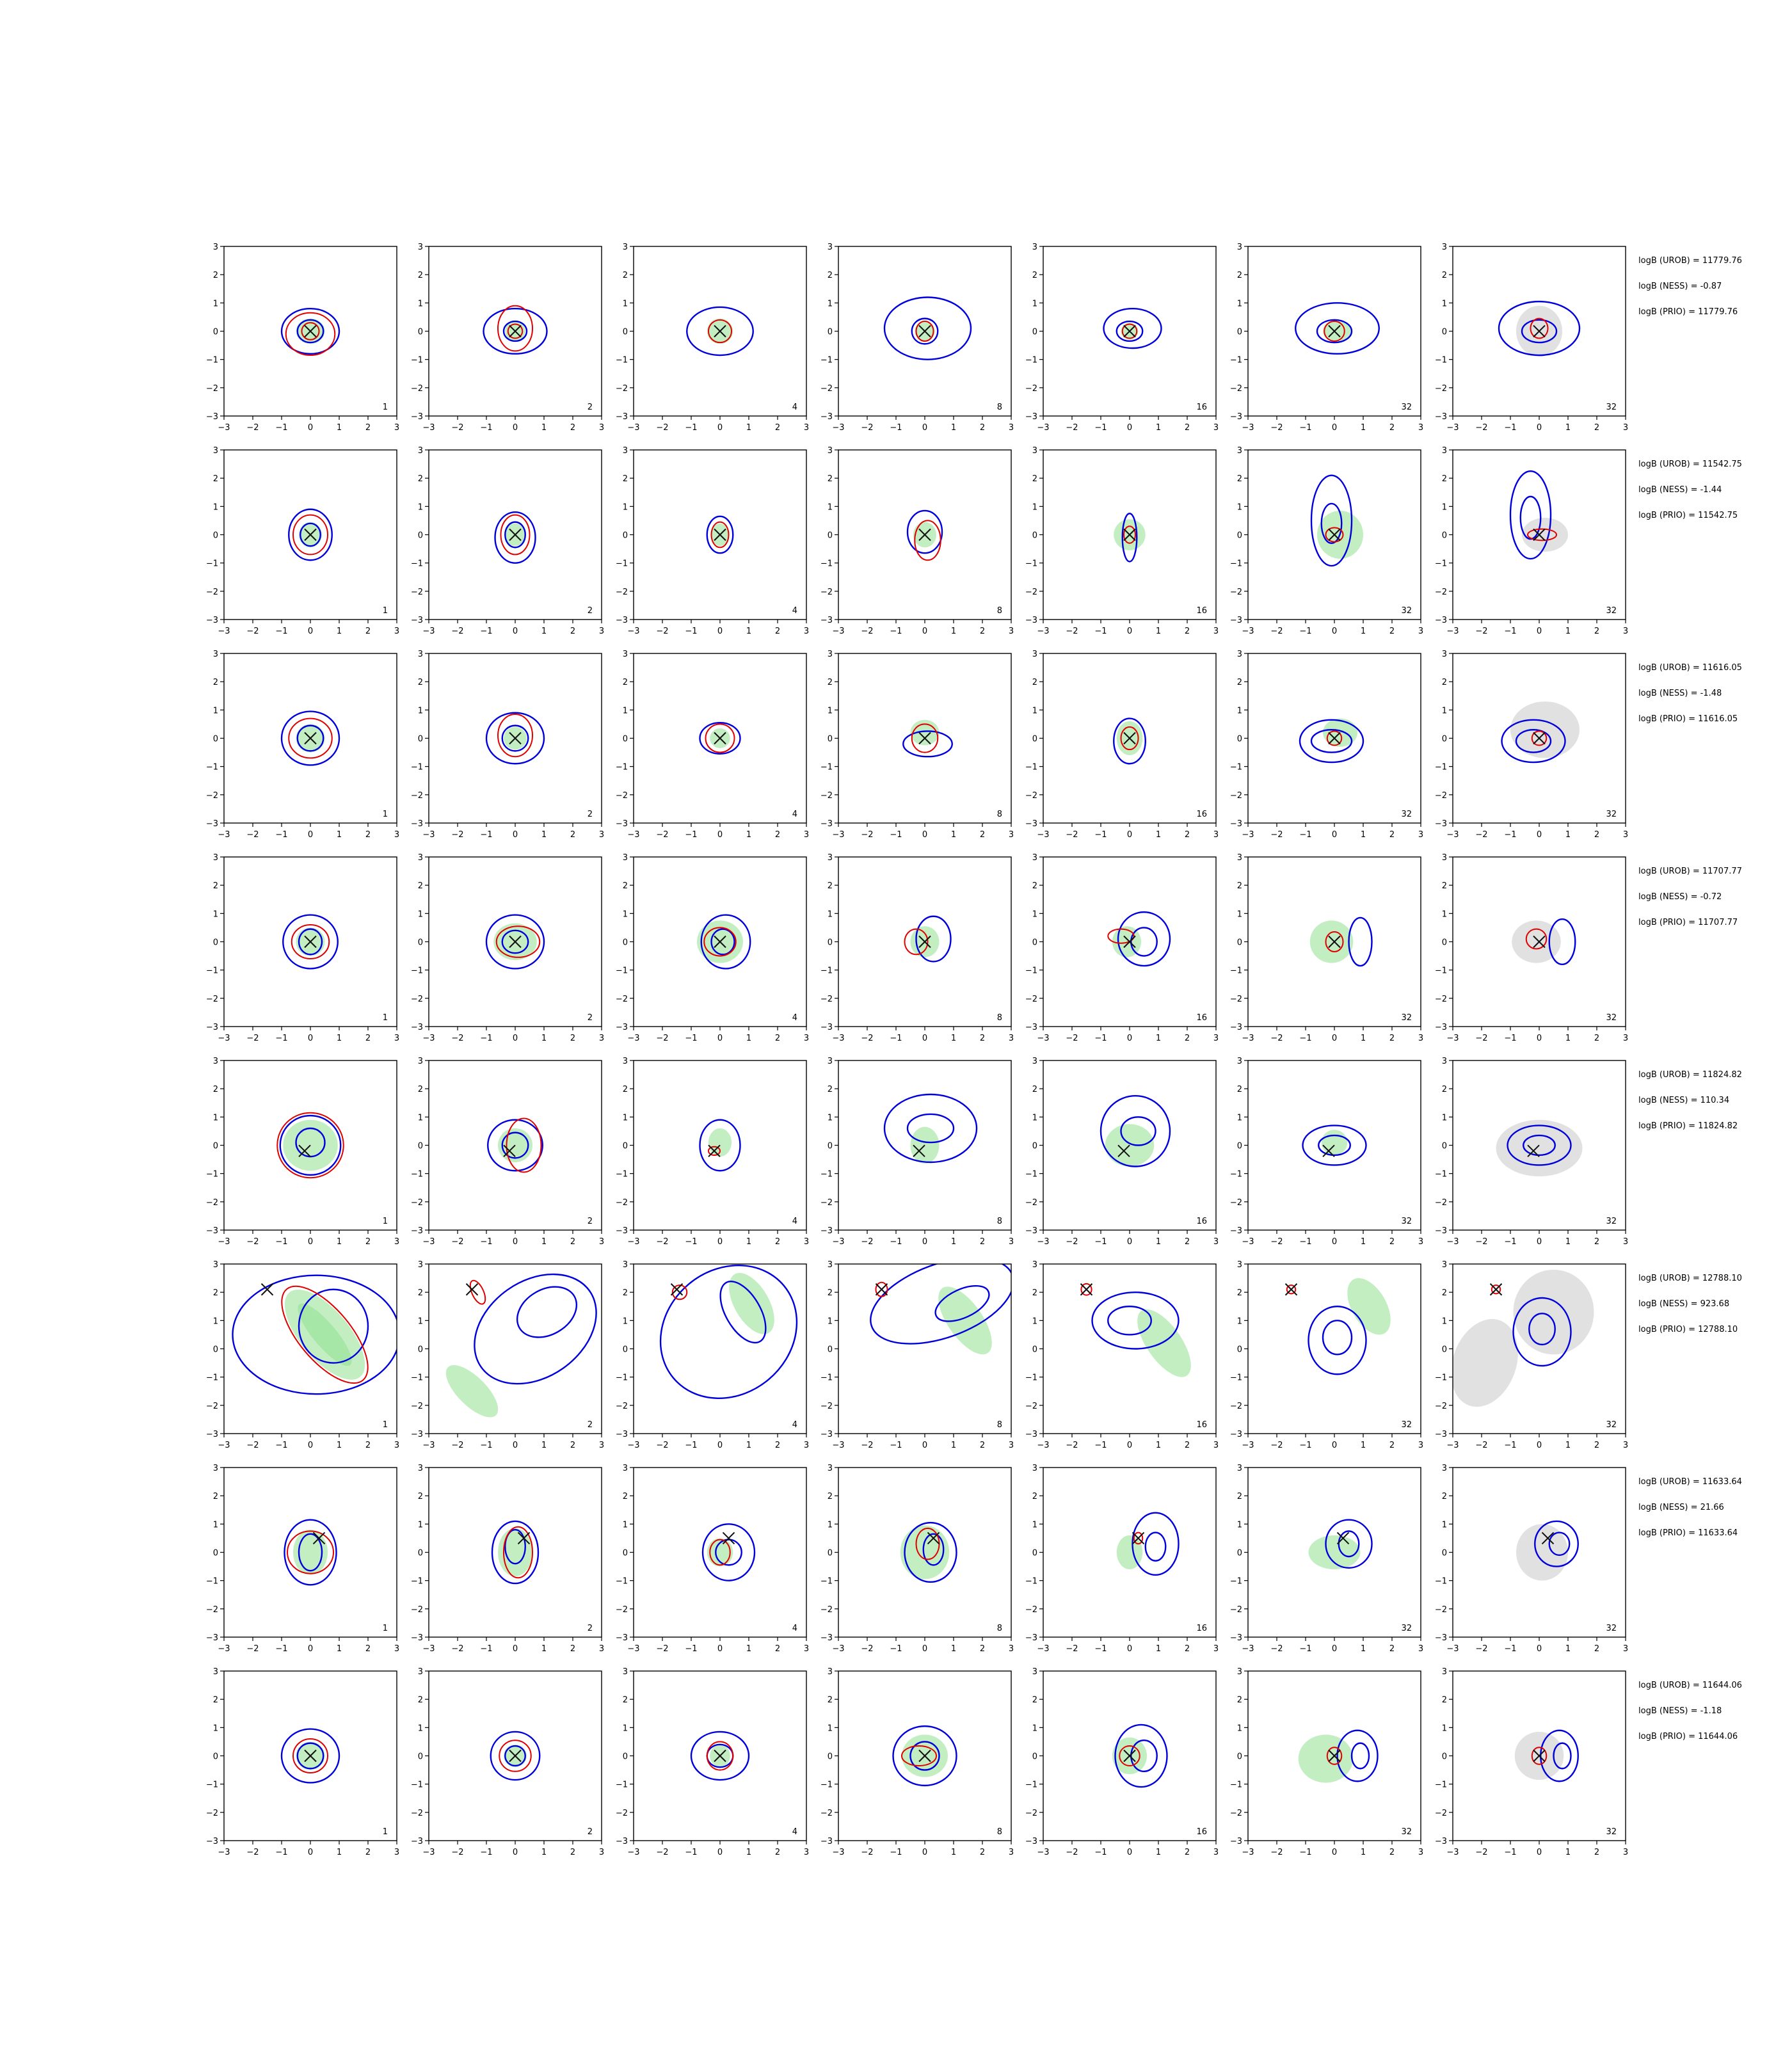 This screenshot has width=1792, height=2048. I want to click on panel-count-label: 1, so click(385, 611).